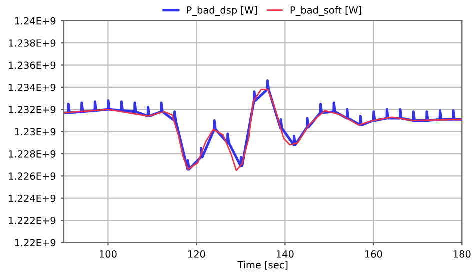 The height and width of the screenshot is (279, 474). Describe the element at coordinates (108, 254) in the screenshot. I see `x-tick-label: 100` at that location.